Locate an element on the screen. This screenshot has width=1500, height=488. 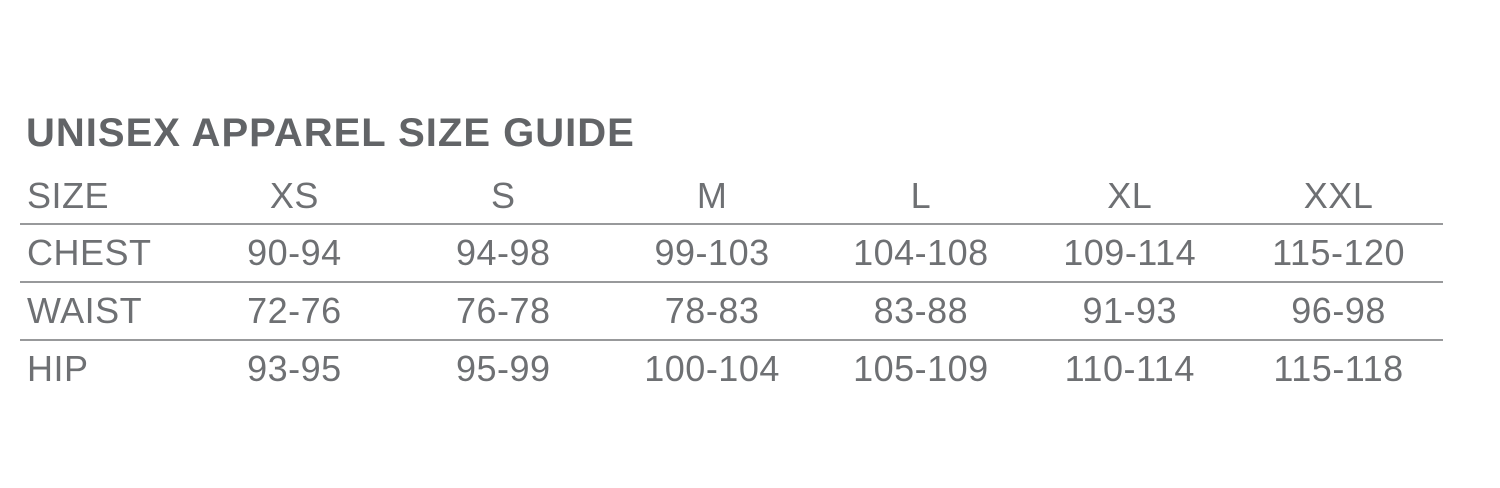
size-guide-header-row: SIZE XS S M L XL XXL is located at coordinates (731, 196).